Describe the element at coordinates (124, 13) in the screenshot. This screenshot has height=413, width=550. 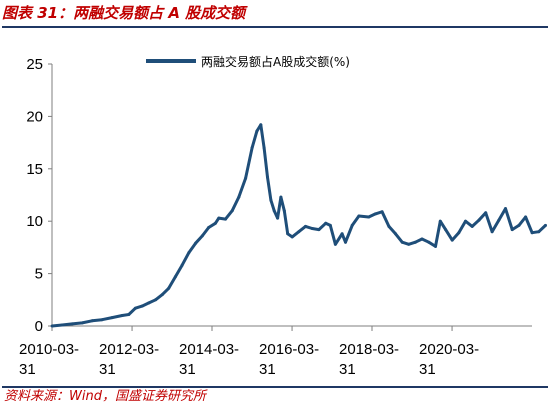
I see `figure-title: 图表 31：两融交易额占 A 股成交额` at that location.